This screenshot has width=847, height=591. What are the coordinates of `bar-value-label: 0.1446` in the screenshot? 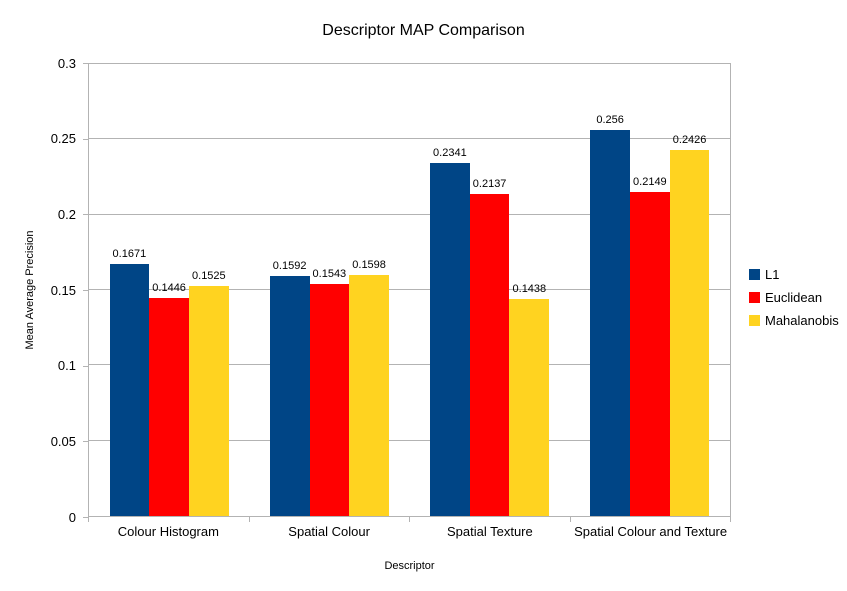 It's located at (169, 288).